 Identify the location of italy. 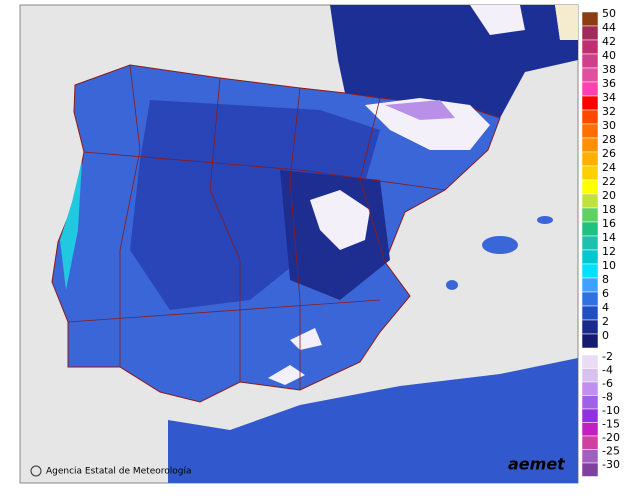
(566, 22).